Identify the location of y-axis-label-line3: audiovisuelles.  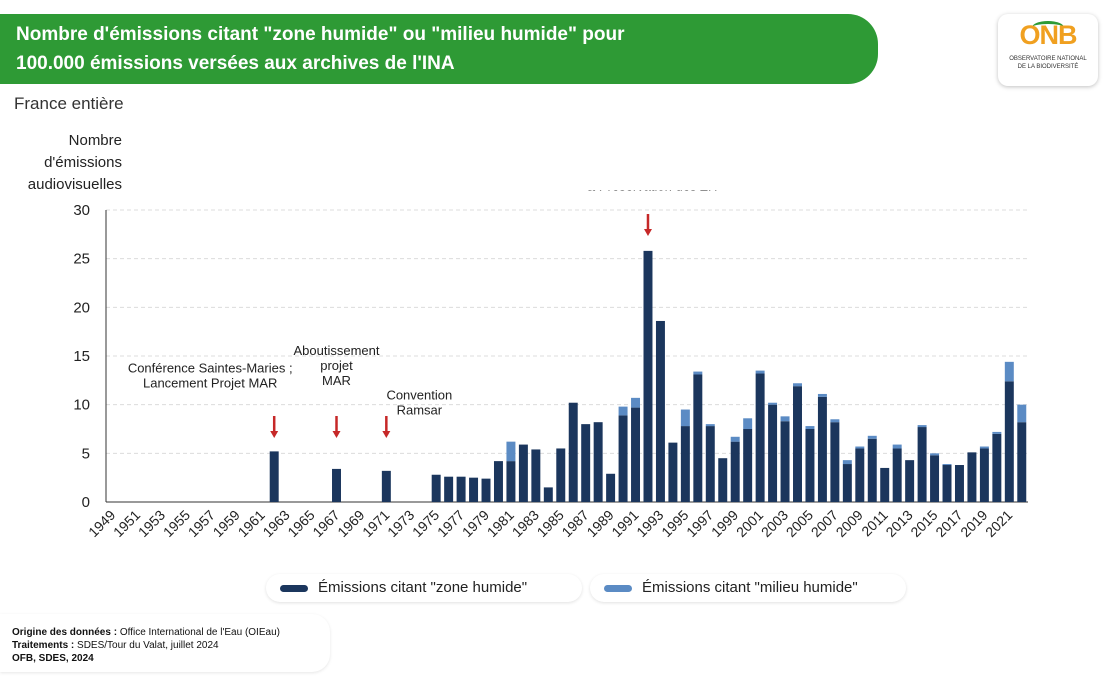
(74, 184).